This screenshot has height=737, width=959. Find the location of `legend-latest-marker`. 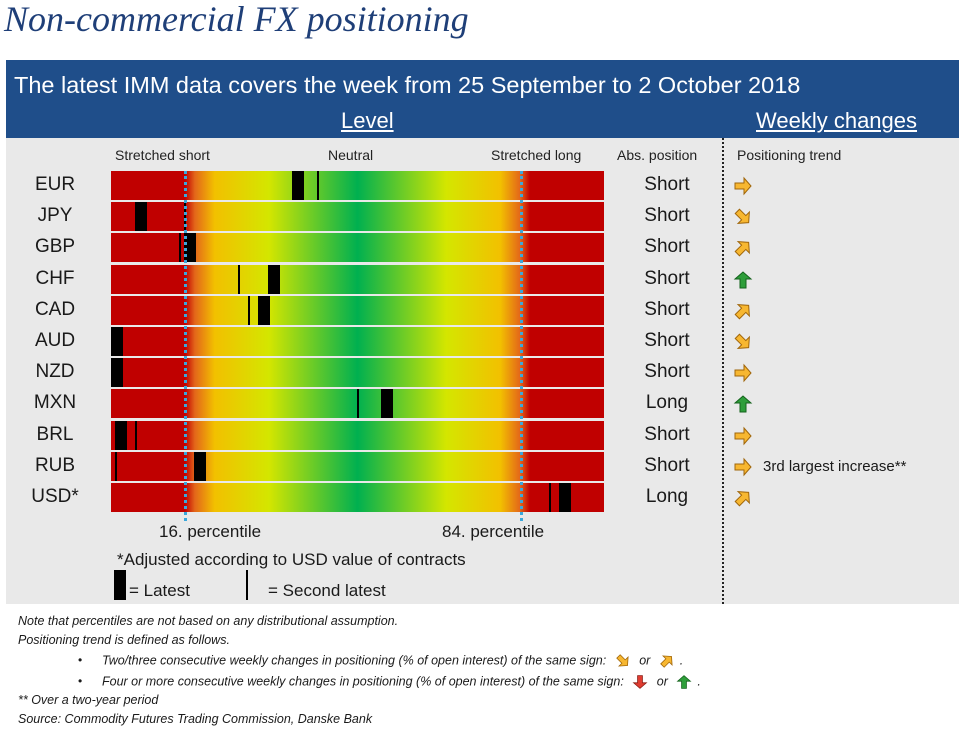

legend-latest-marker is located at coordinates (120, 585).